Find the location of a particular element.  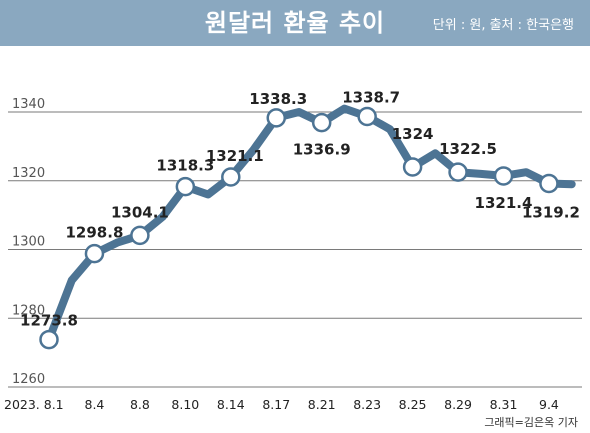

x-tick-label-7: 8.23 is located at coordinates (367, 404).